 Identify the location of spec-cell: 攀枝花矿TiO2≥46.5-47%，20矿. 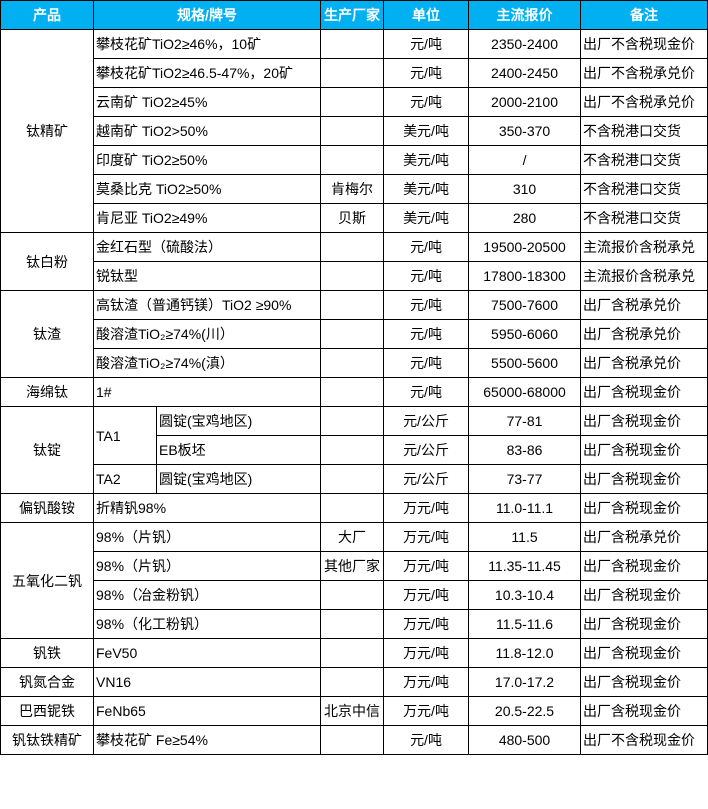
(207, 73).